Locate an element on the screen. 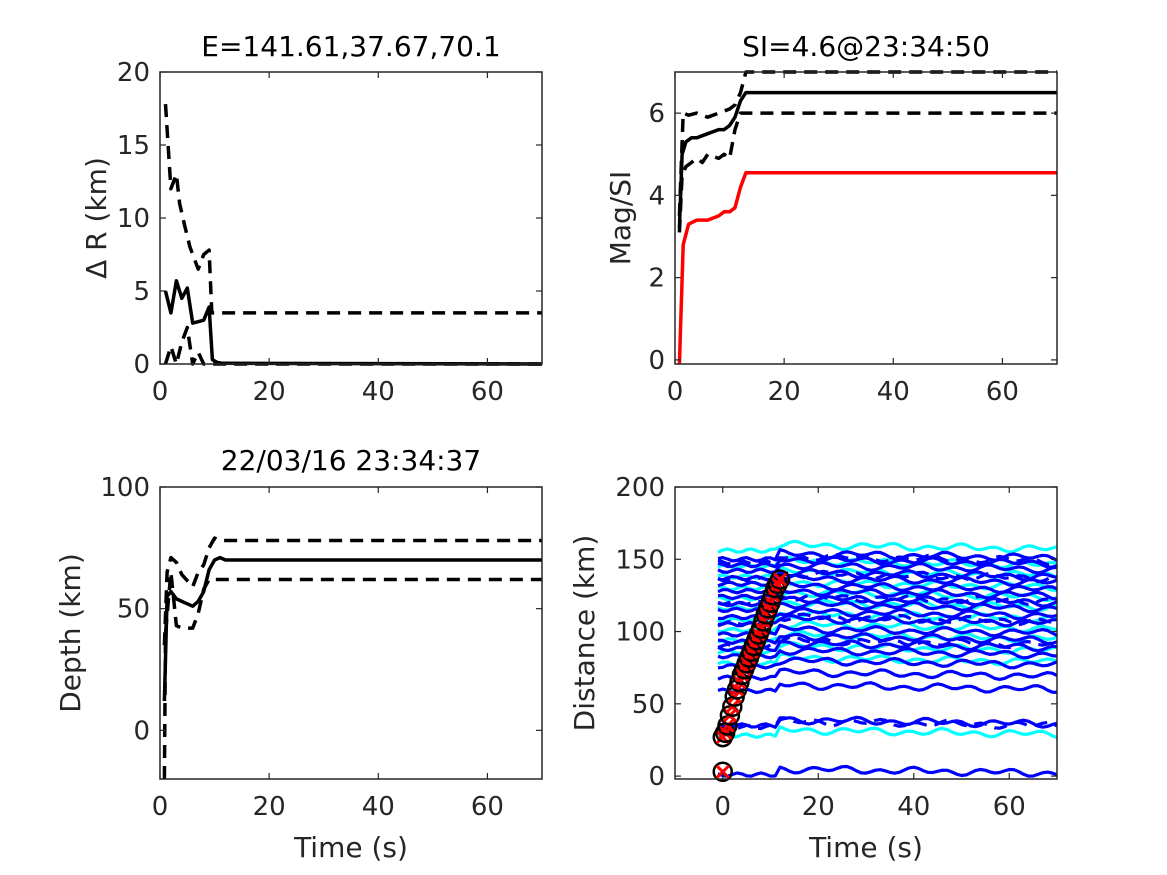 The width and height of the screenshot is (1167, 875). delta-r-xtick-label: 20 is located at coordinates (269, 392).